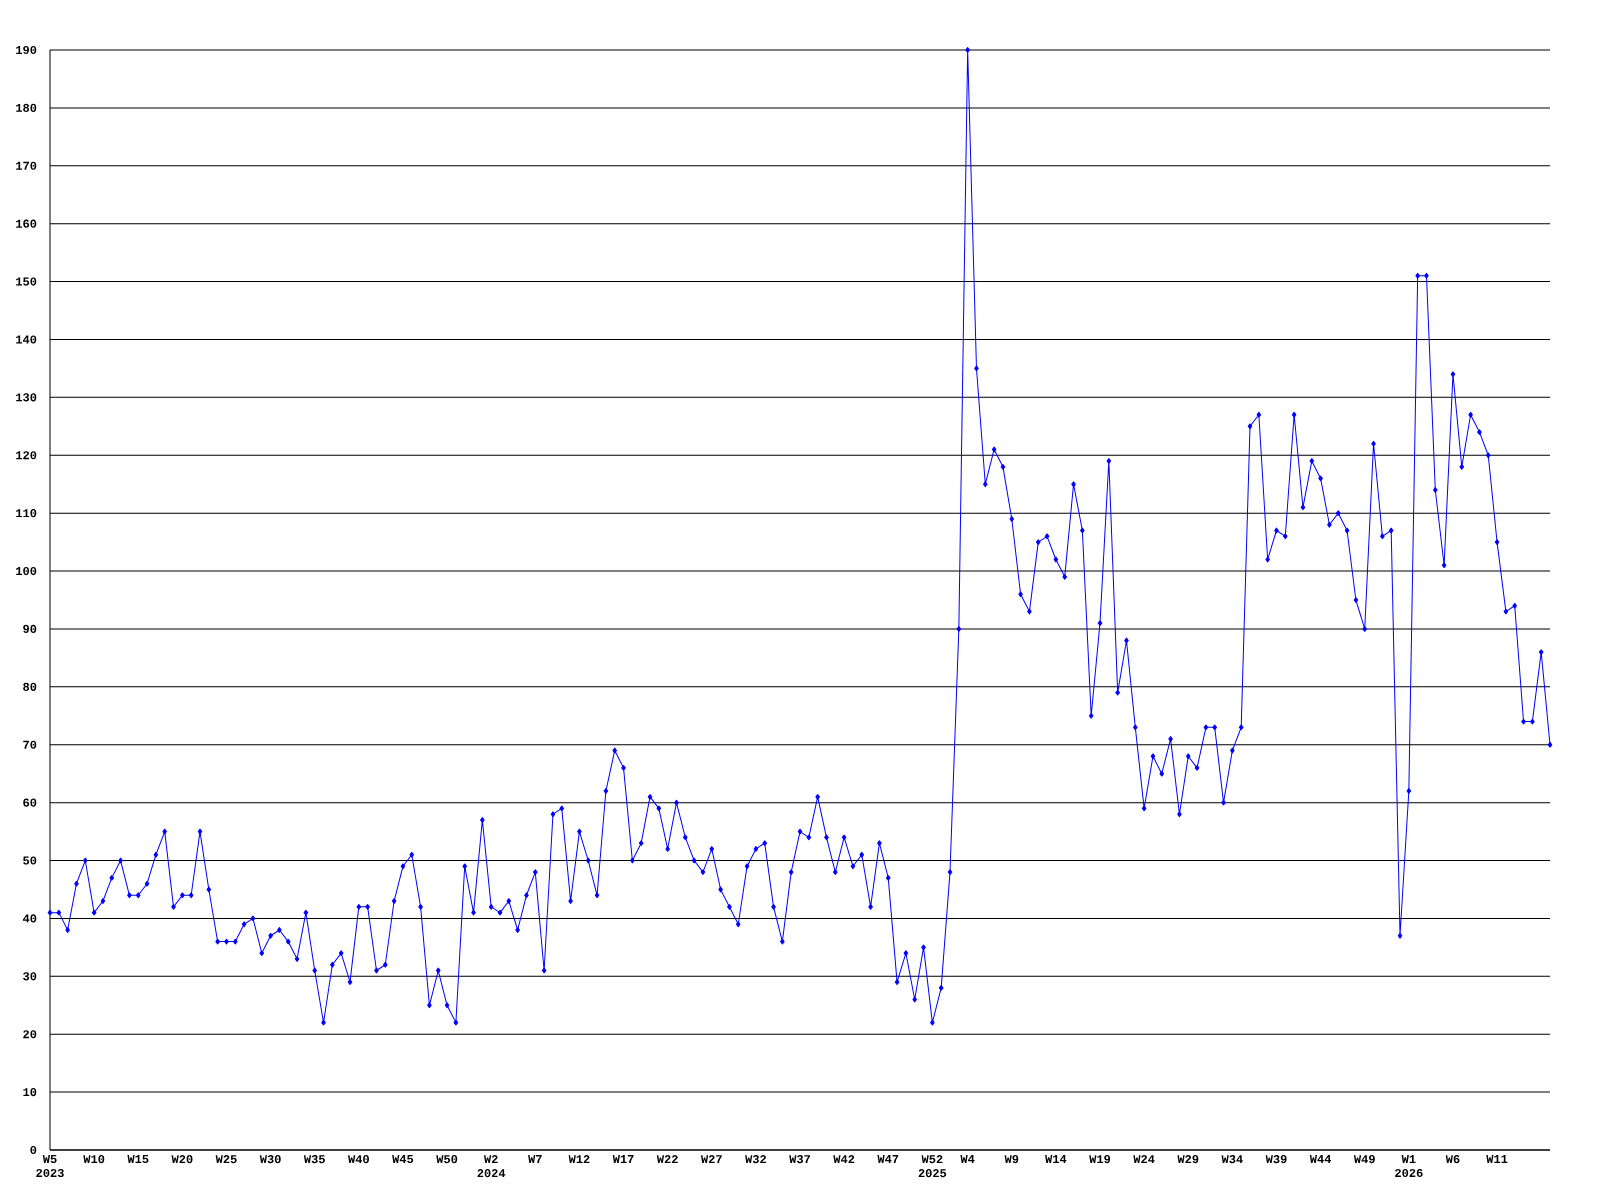  I want to click on x-tick-label: W17, so click(623, 1159).